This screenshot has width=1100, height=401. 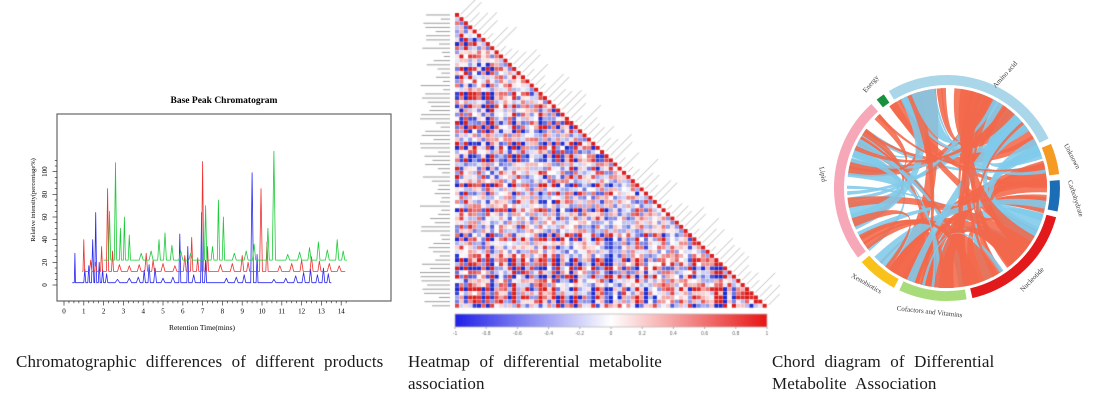 I want to click on trace-product-green, so click(x=225, y=205).